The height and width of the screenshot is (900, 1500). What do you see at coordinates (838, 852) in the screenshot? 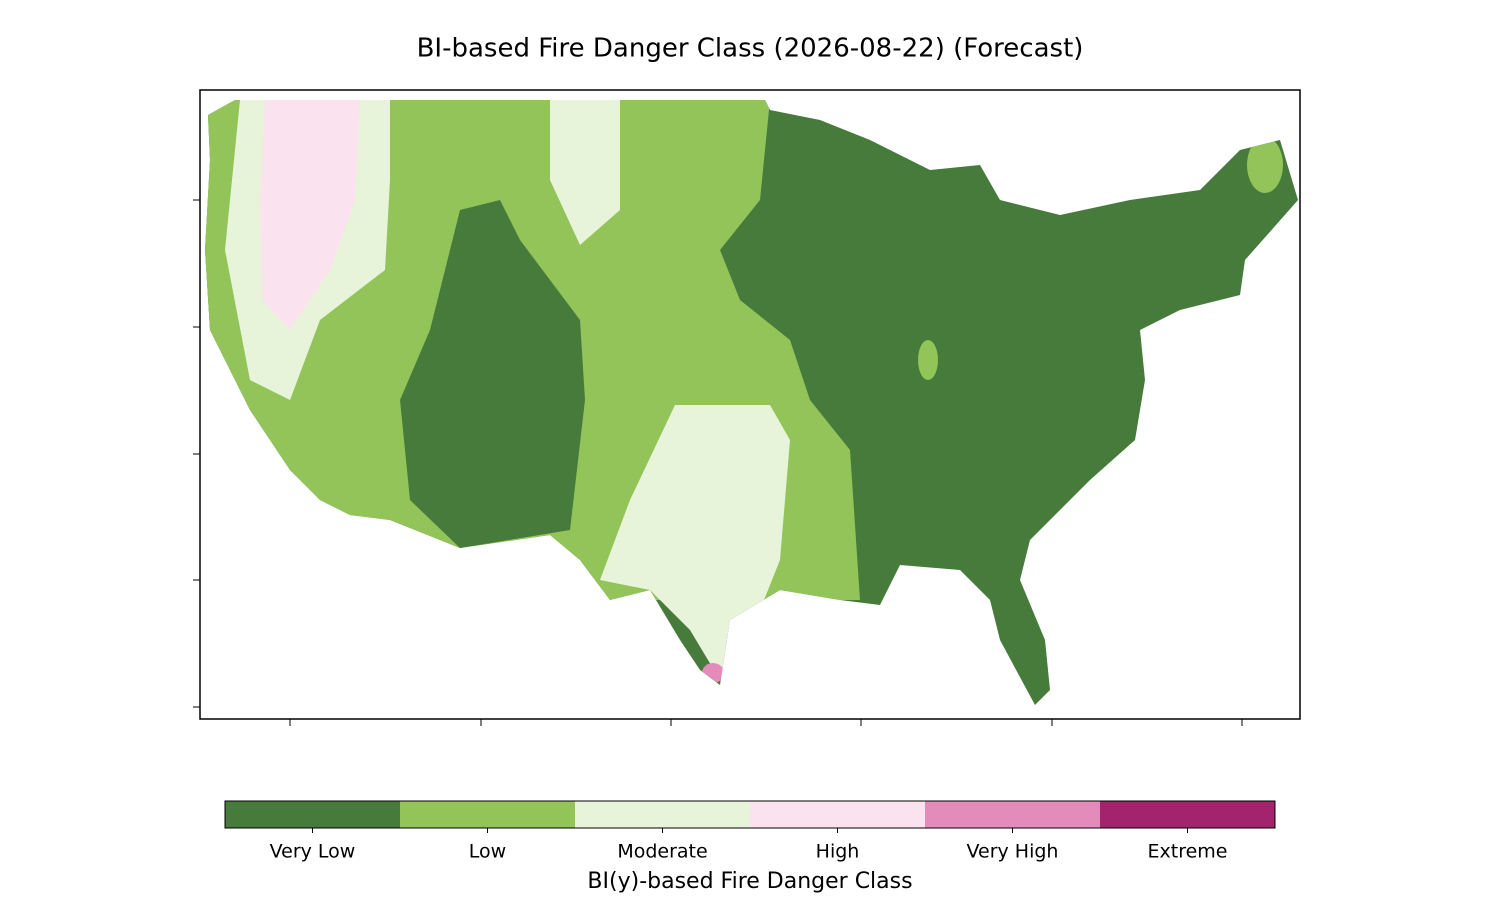
I see `colorbar-tick-label: High` at bounding box center [838, 852].